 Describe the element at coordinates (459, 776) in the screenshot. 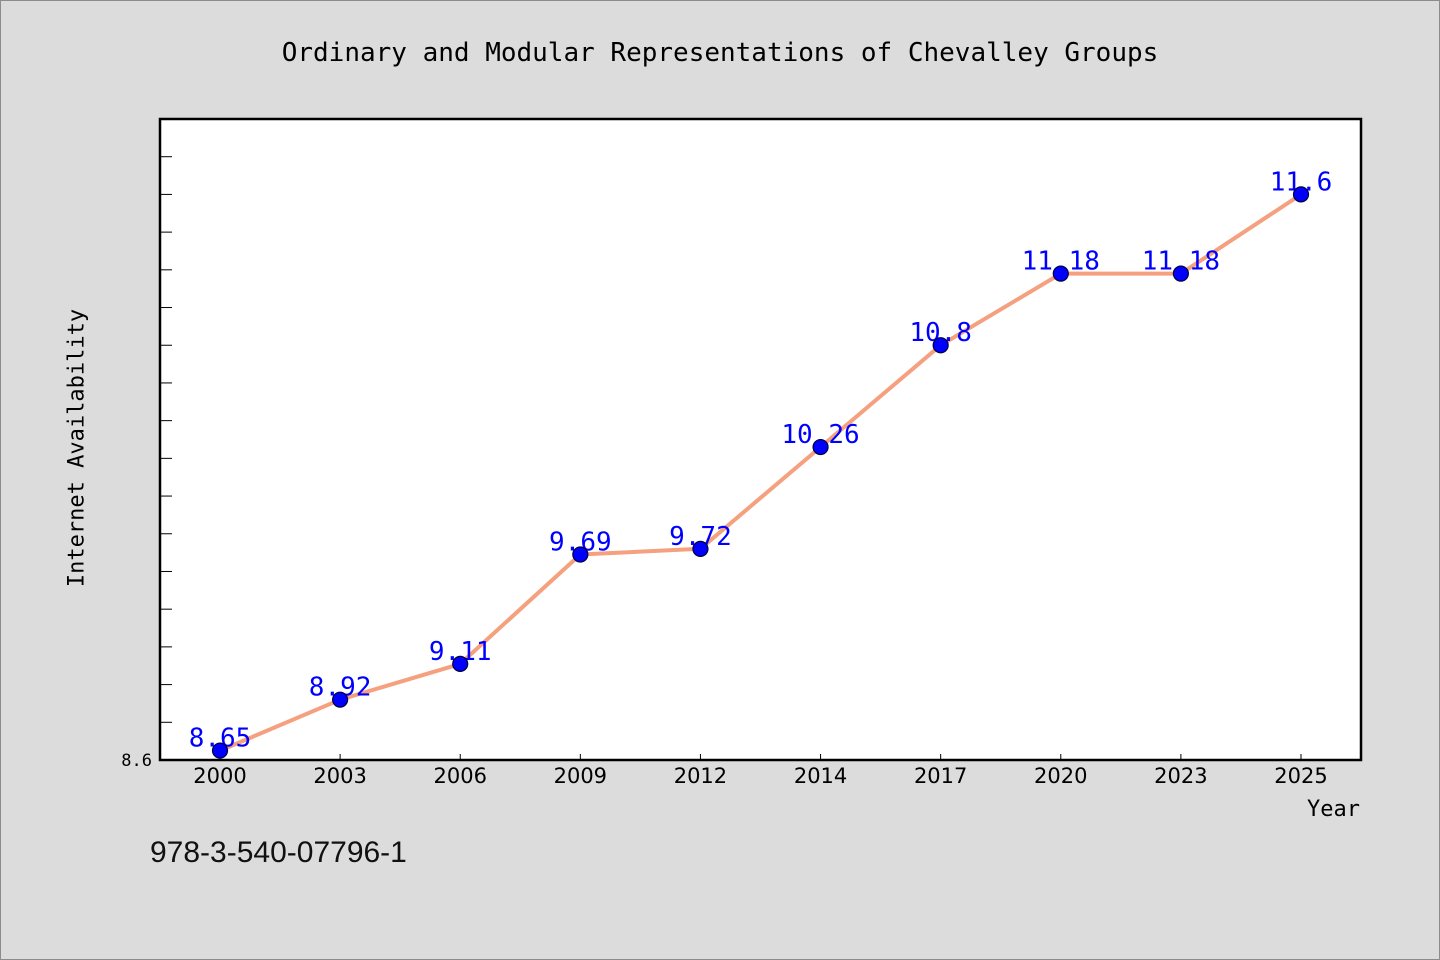

I see `x-tick-label: 2006` at that location.